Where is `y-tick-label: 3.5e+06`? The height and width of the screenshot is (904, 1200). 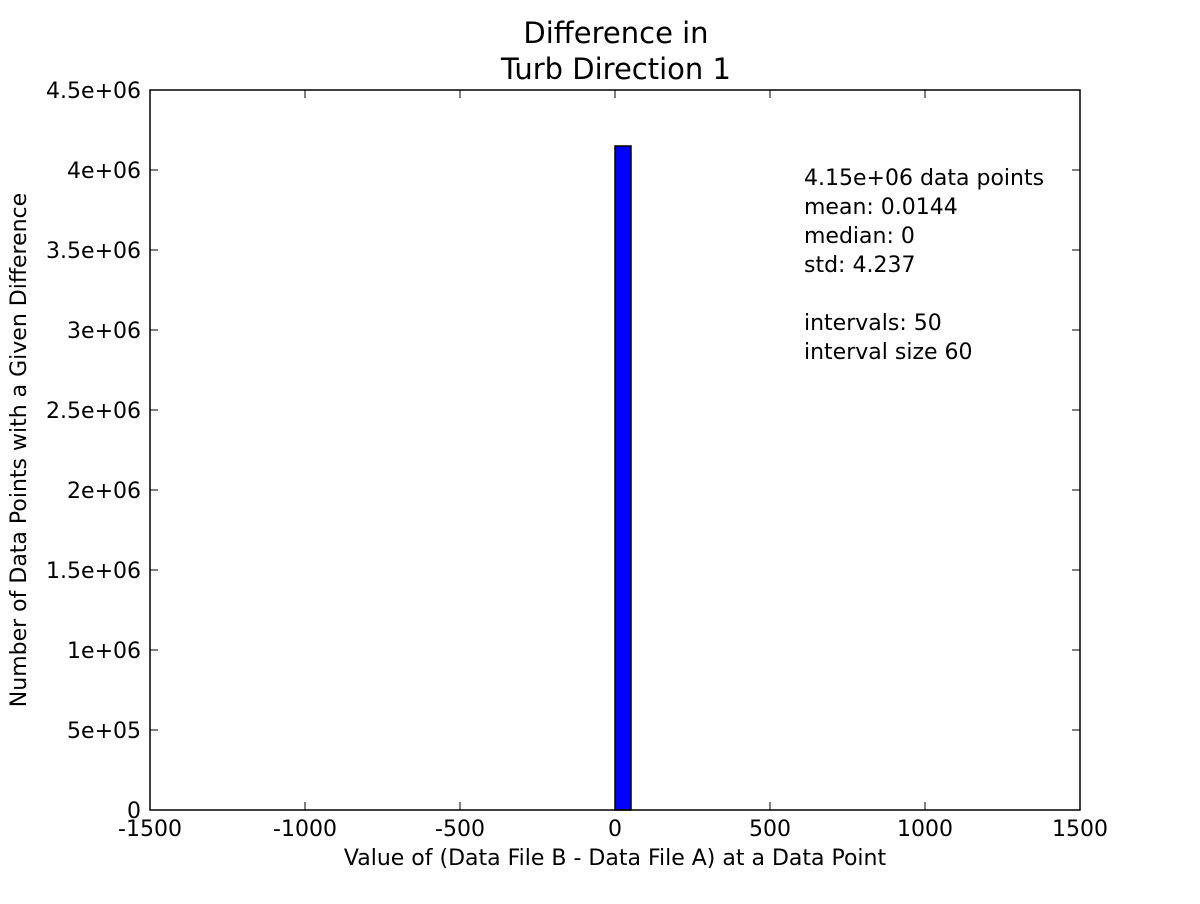 y-tick-label: 3.5e+06 is located at coordinates (93, 251).